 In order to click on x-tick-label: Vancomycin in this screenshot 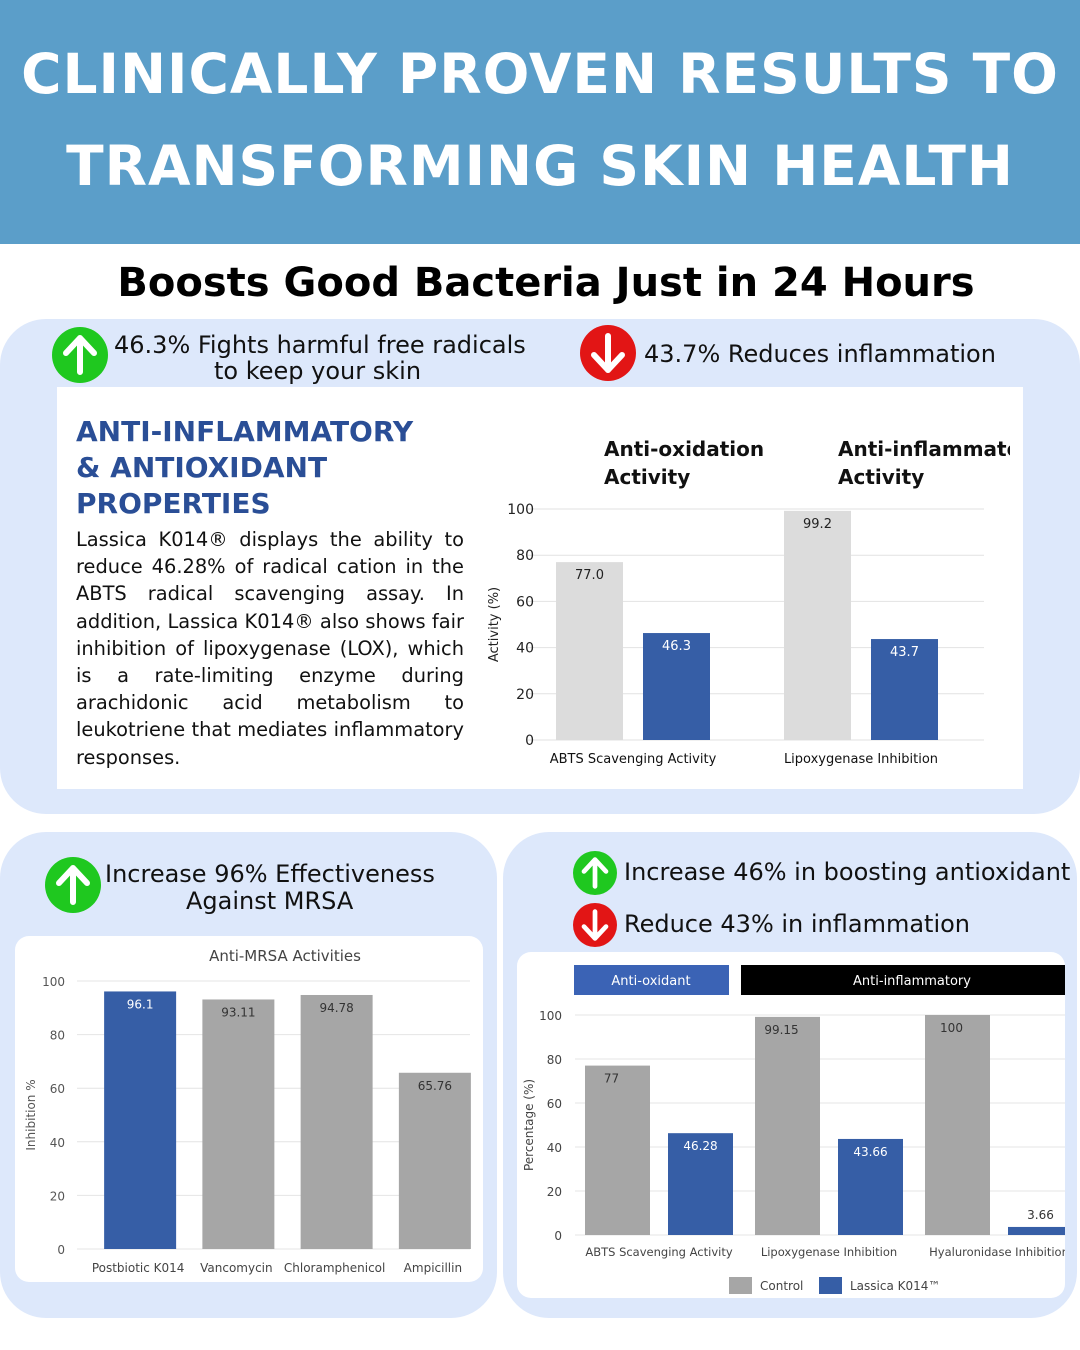, I will do `click(236, 1268)`.